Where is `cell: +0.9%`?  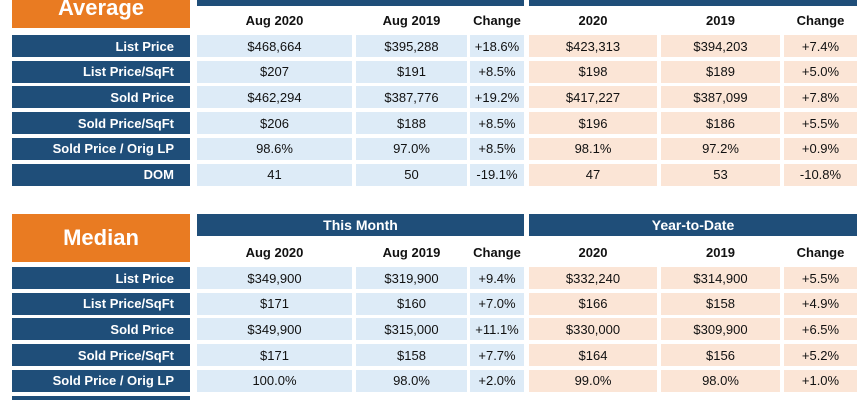
cell: +0.9% is located at coordinates (820, 148).